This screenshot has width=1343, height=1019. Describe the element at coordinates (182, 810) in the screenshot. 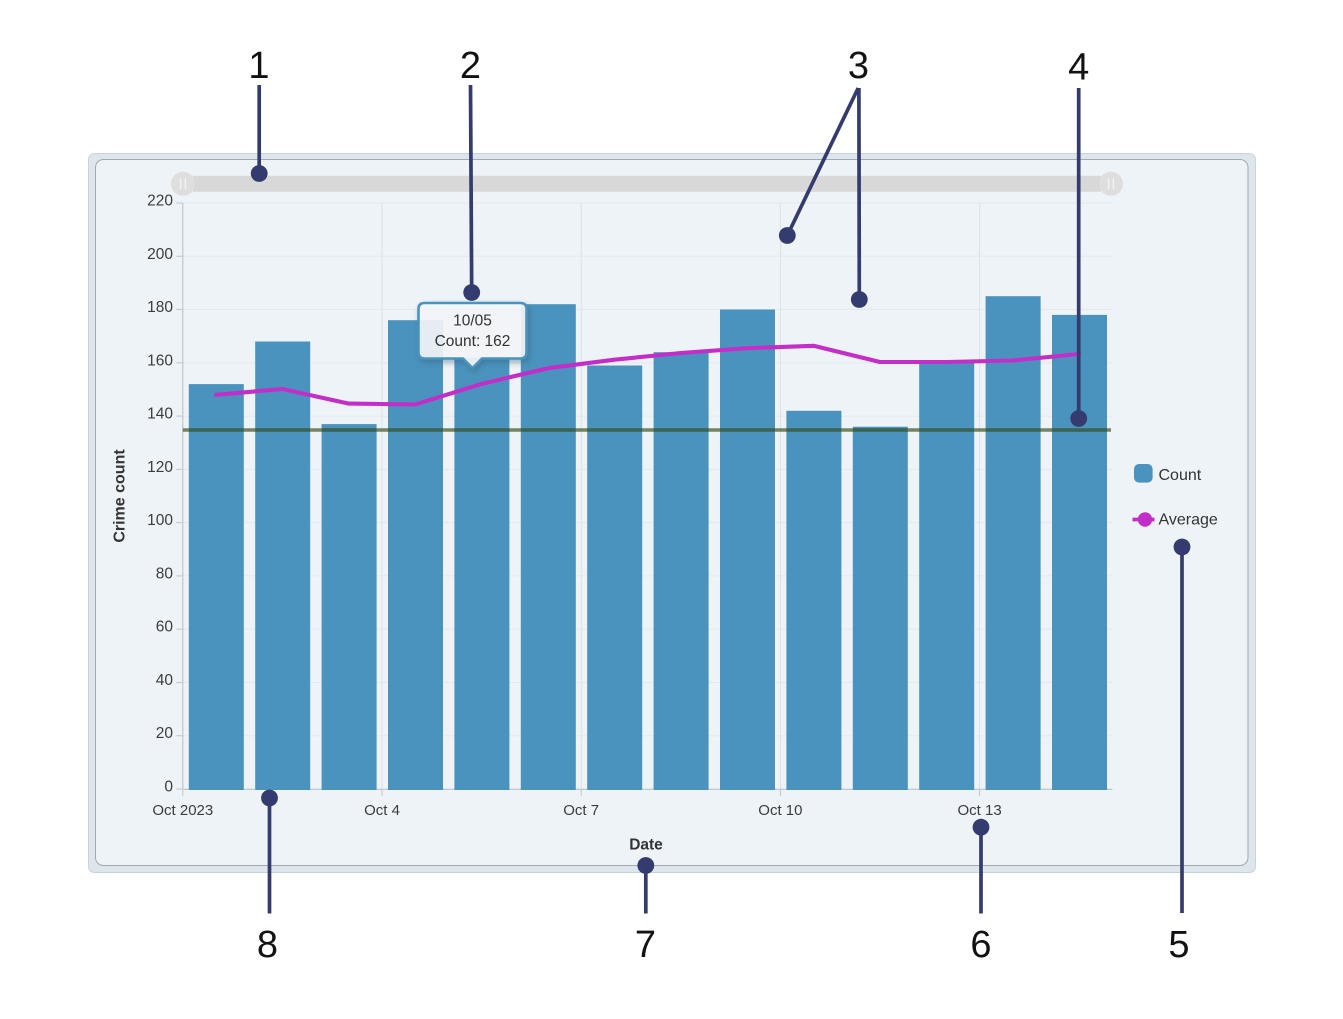

I see `svg-text: Oct 2023` at that location.